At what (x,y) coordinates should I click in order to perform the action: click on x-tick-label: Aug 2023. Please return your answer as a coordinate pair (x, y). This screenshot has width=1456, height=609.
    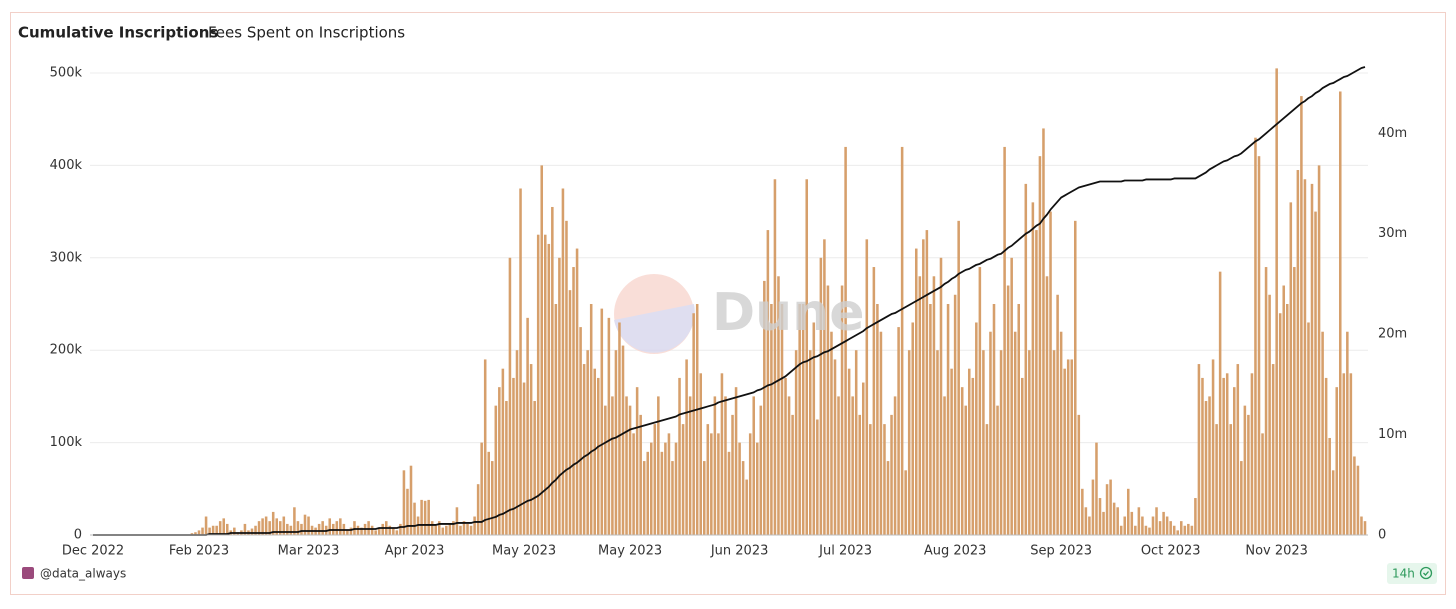
    Looking at the image, I should click on (955, 551).